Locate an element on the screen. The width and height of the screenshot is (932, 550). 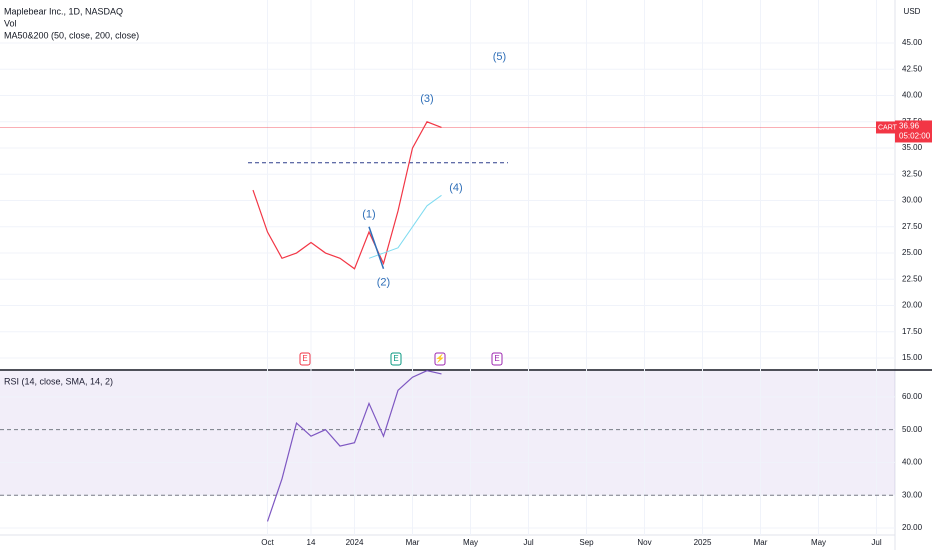
event-label: ⚡ is located at coordinates (440, 358).